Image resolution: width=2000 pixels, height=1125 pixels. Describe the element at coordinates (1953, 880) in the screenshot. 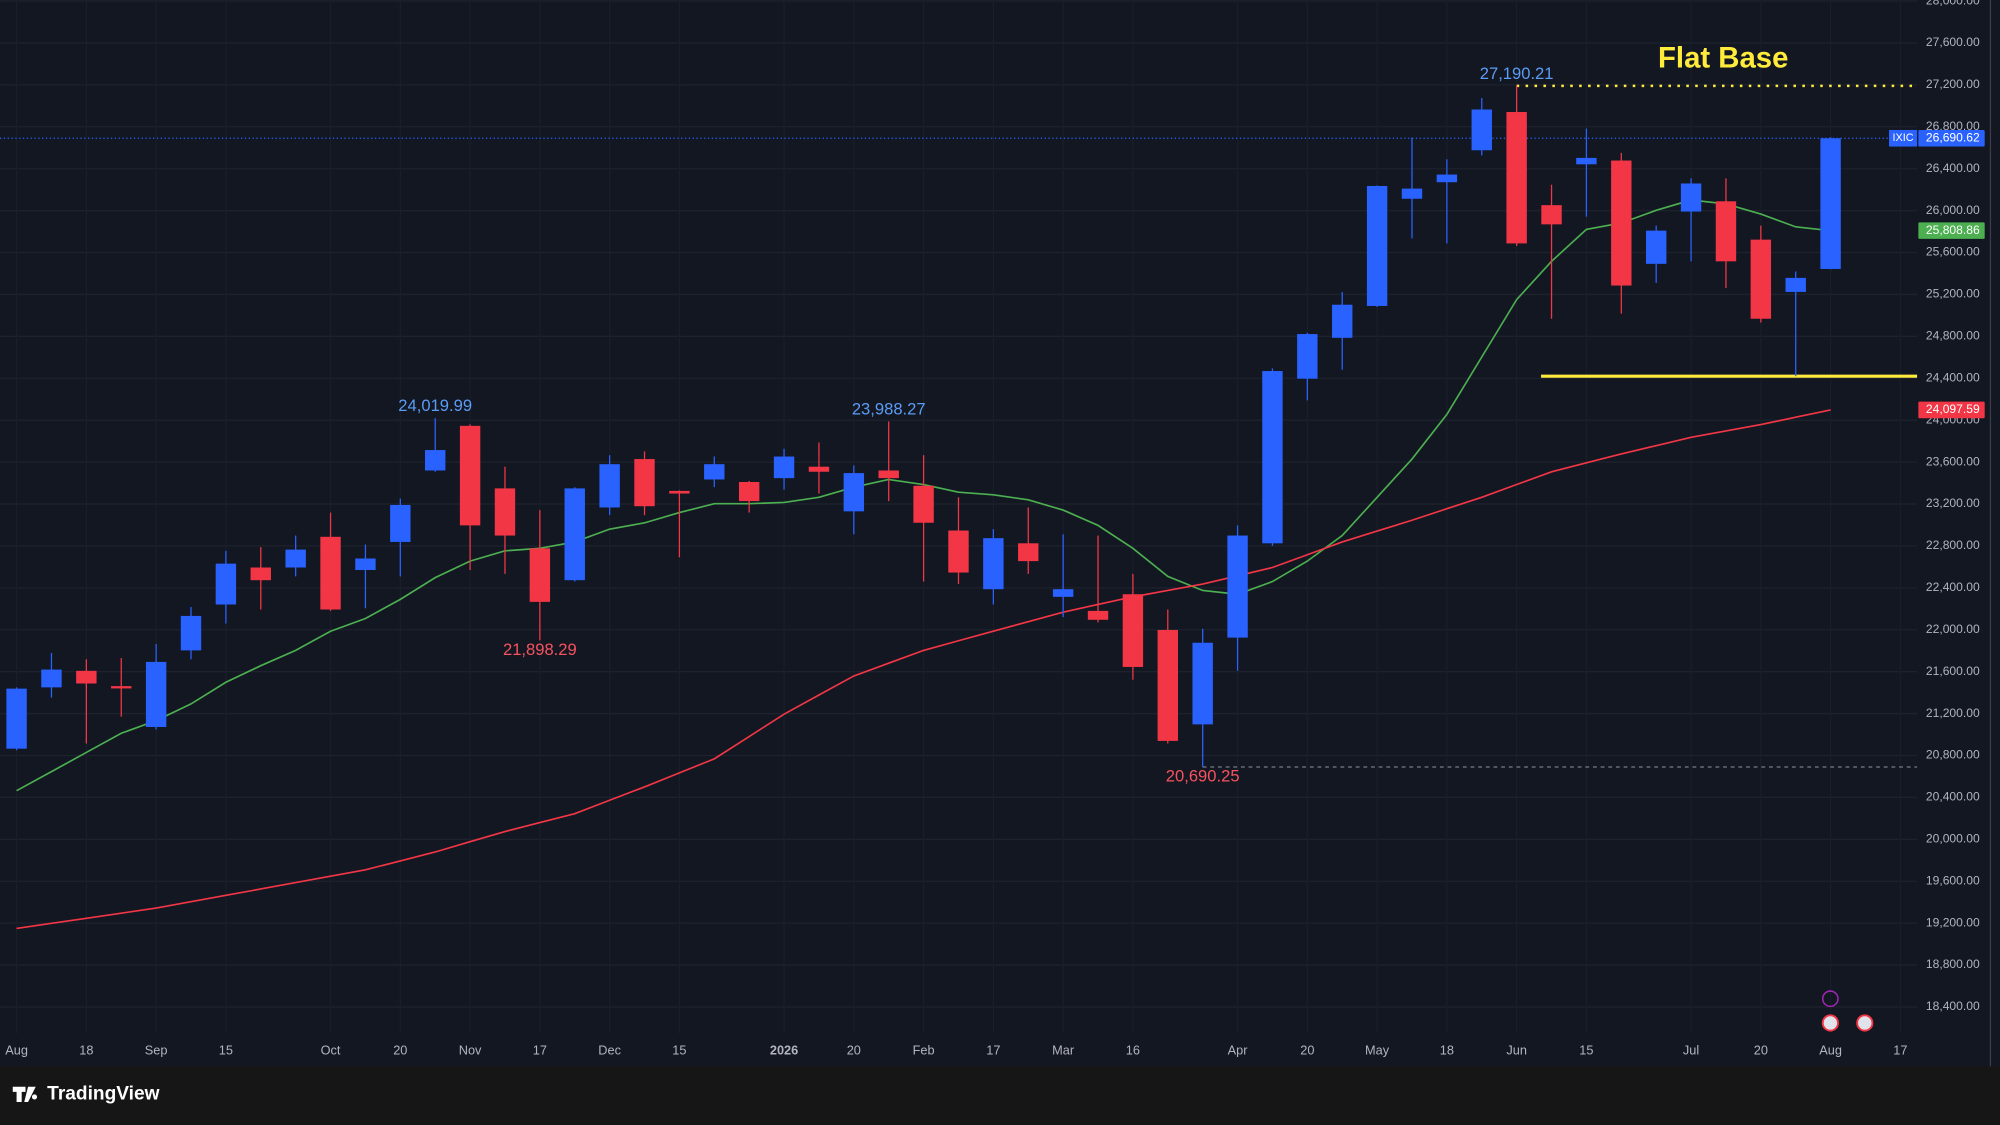

I see `y-tick-label: 19,600.00` at that location.